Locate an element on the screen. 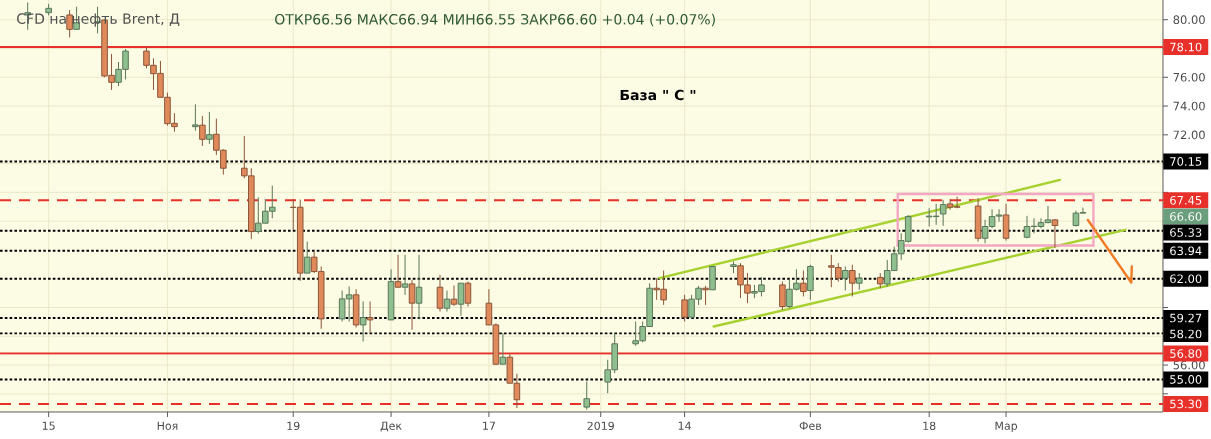 The image size is (1211, 439). x-tick-label: Мар is located at coordinates (1006, 426).